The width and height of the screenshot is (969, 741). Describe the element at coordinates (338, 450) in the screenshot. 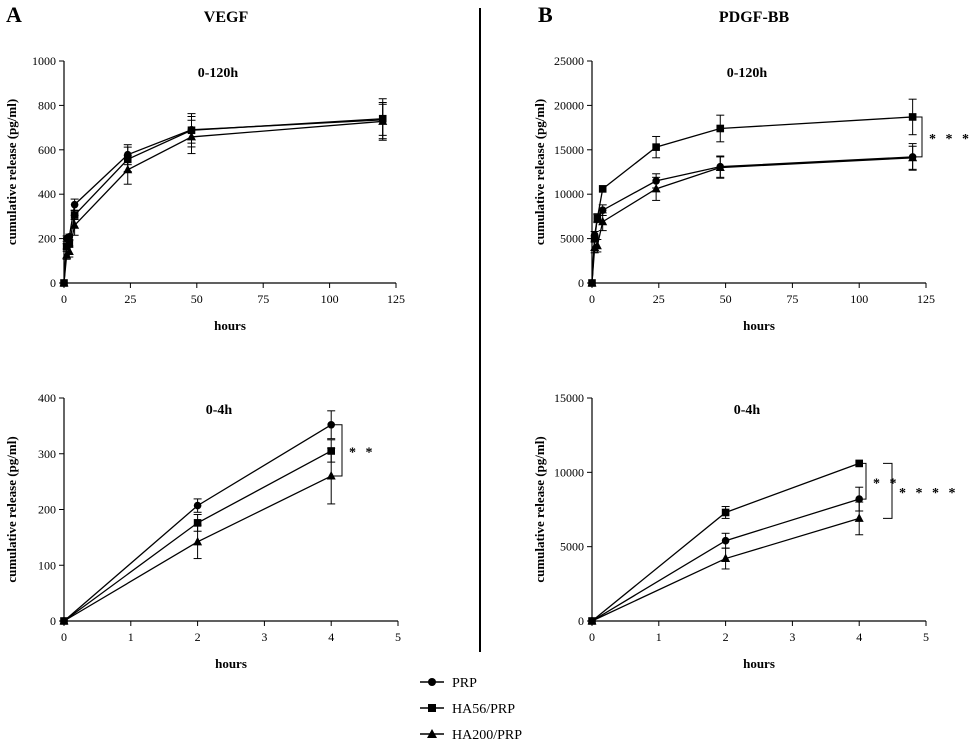

I see `bracket-line` at that location.